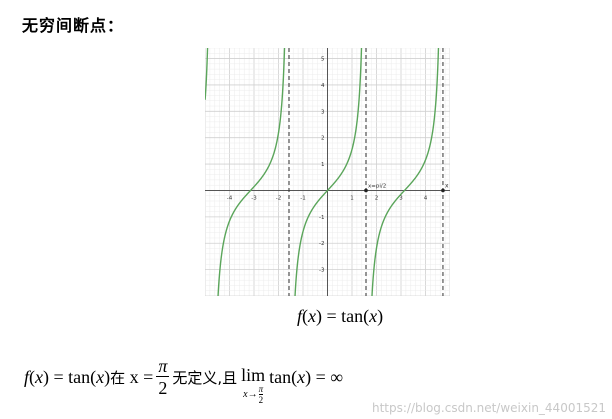 The height and width of the screenshot is (419, 612). I want to click on graph-caption: f(x) = tan(x), so click(340, 316).